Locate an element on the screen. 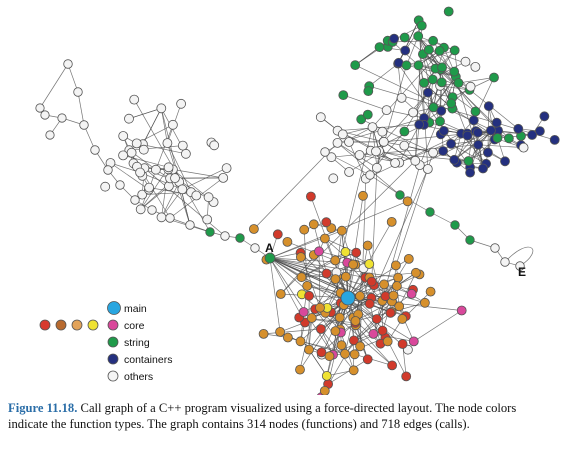 This screenshot has height=461, width=565. legend-string-label: string is located at coordinates (137, 343).